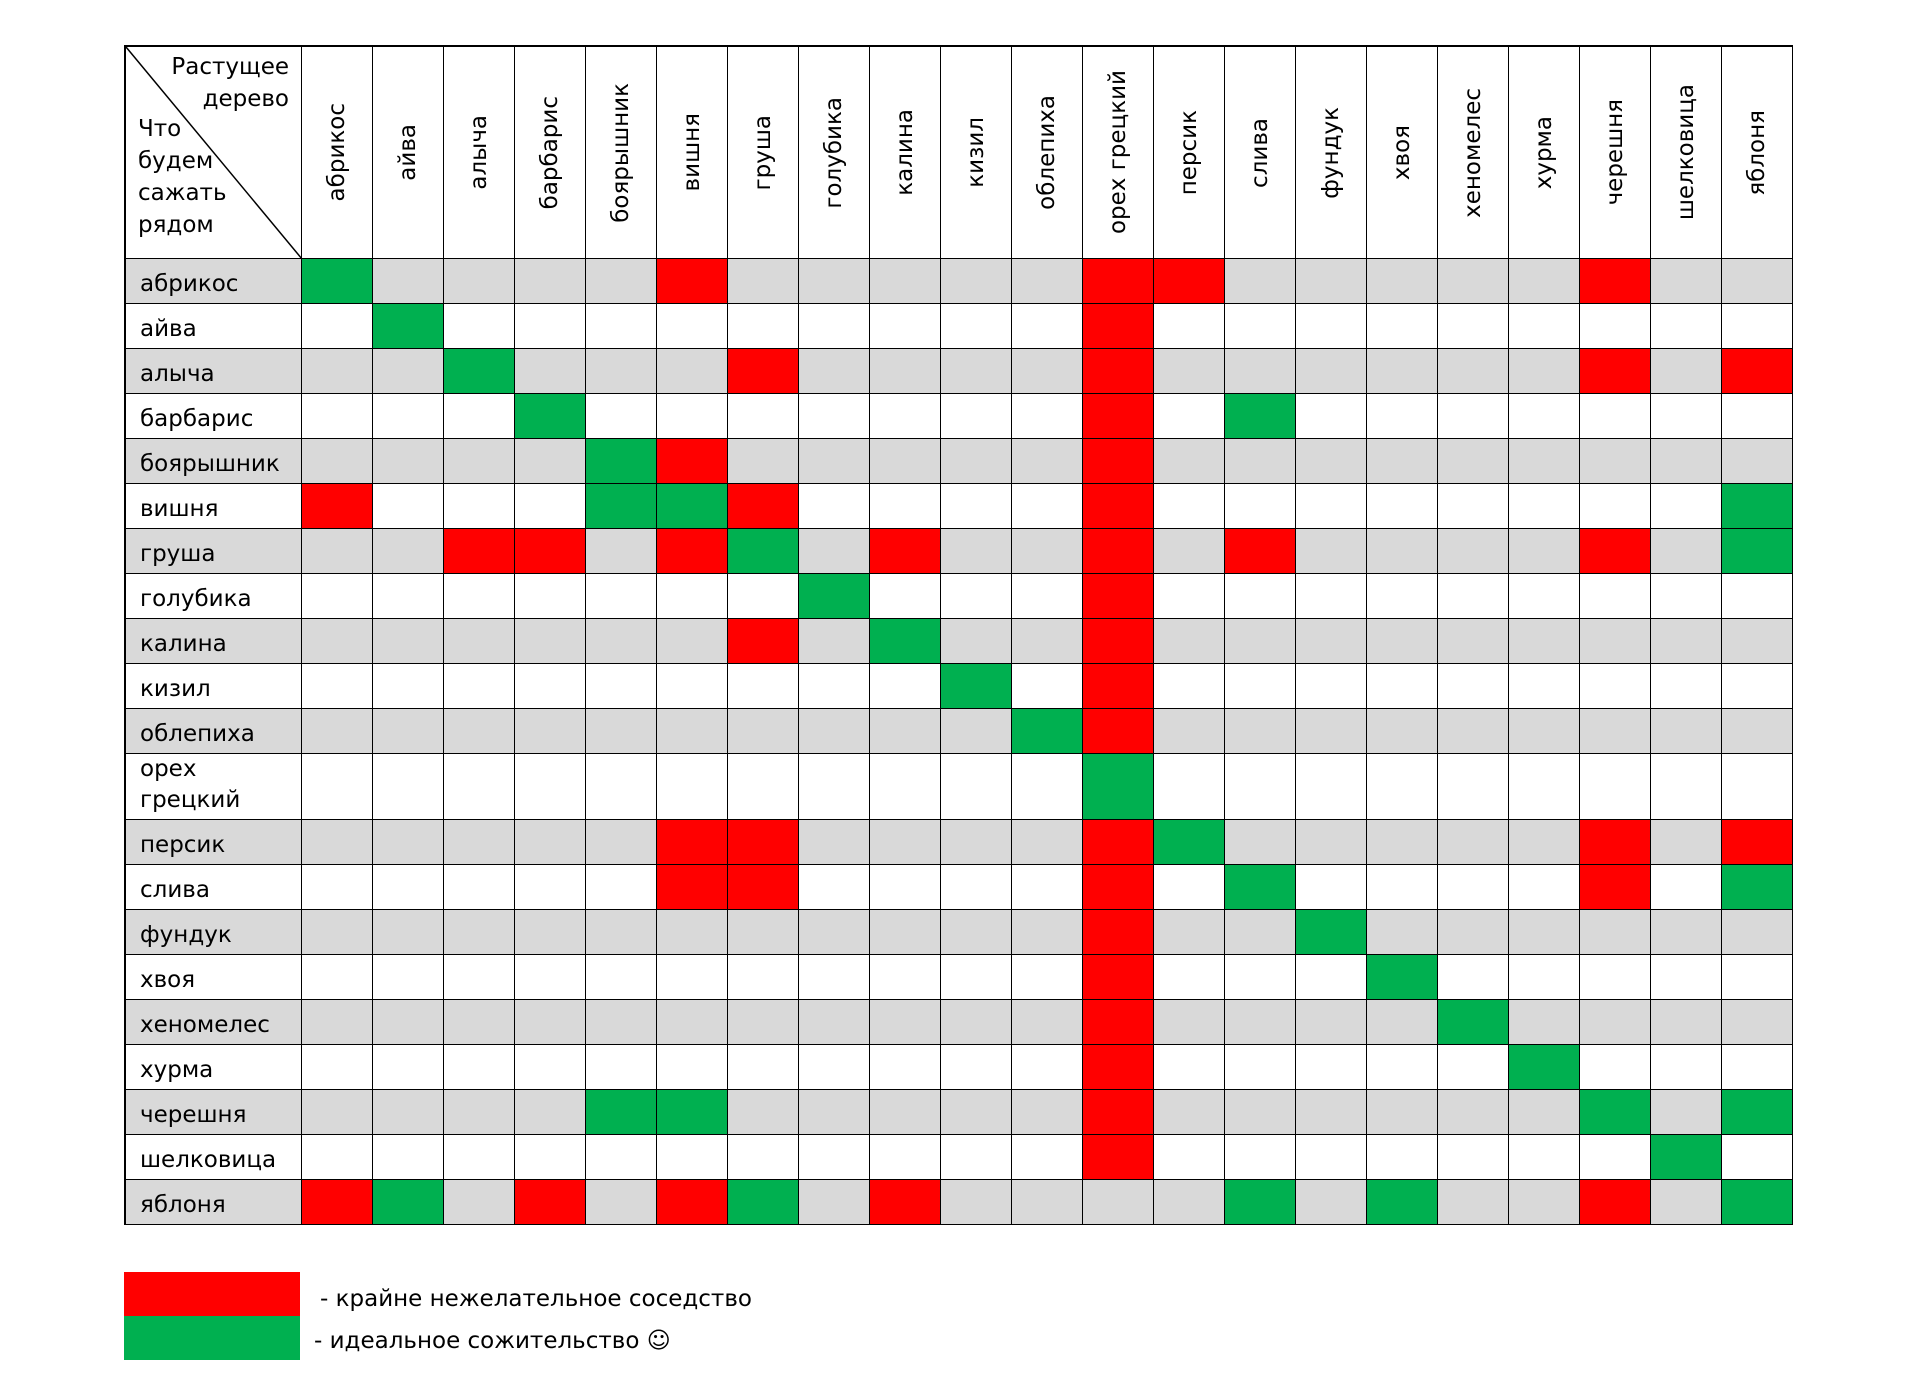  Describe the element at coordinates (975, 152) in the screenshot. I see `column-header-label: кизил` at that location.